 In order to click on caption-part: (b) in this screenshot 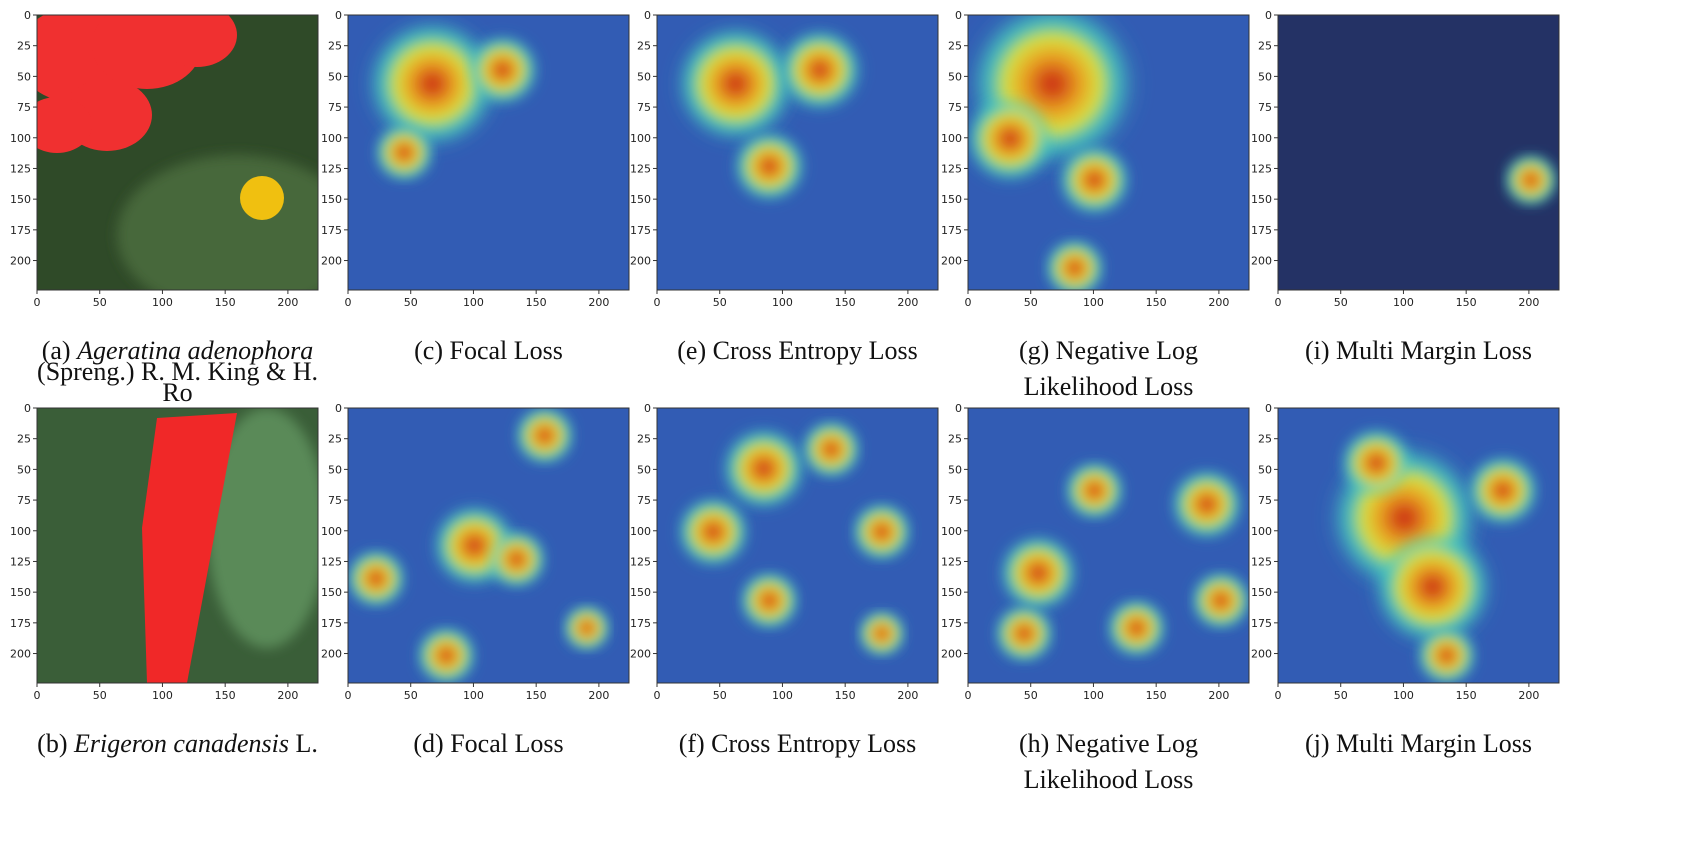, I will do `click(55, 743)`.